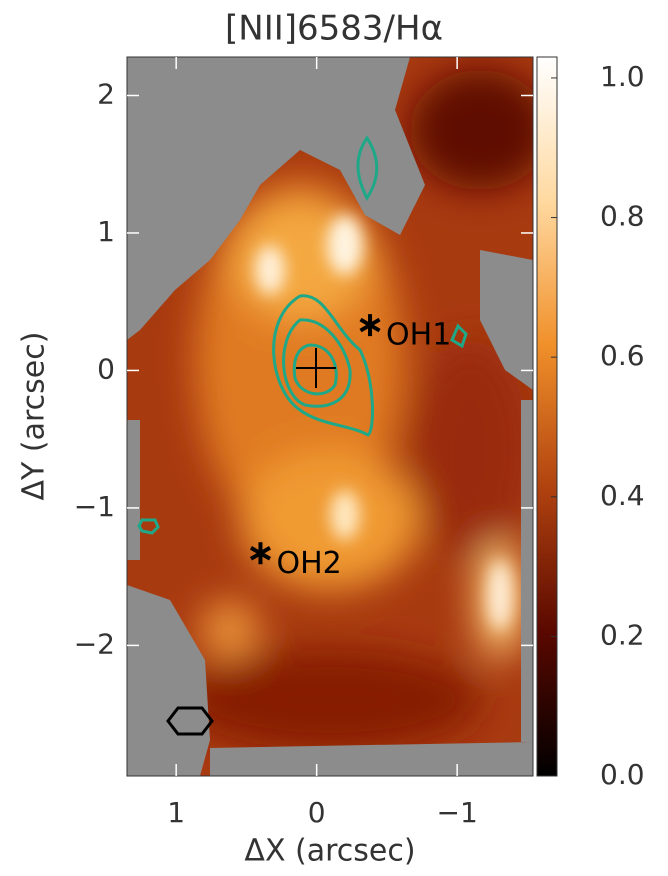 The height and width of the screenshot is (876, 668). I want to click on chart-title: [NII]6583/Hα, so click(334, 29).